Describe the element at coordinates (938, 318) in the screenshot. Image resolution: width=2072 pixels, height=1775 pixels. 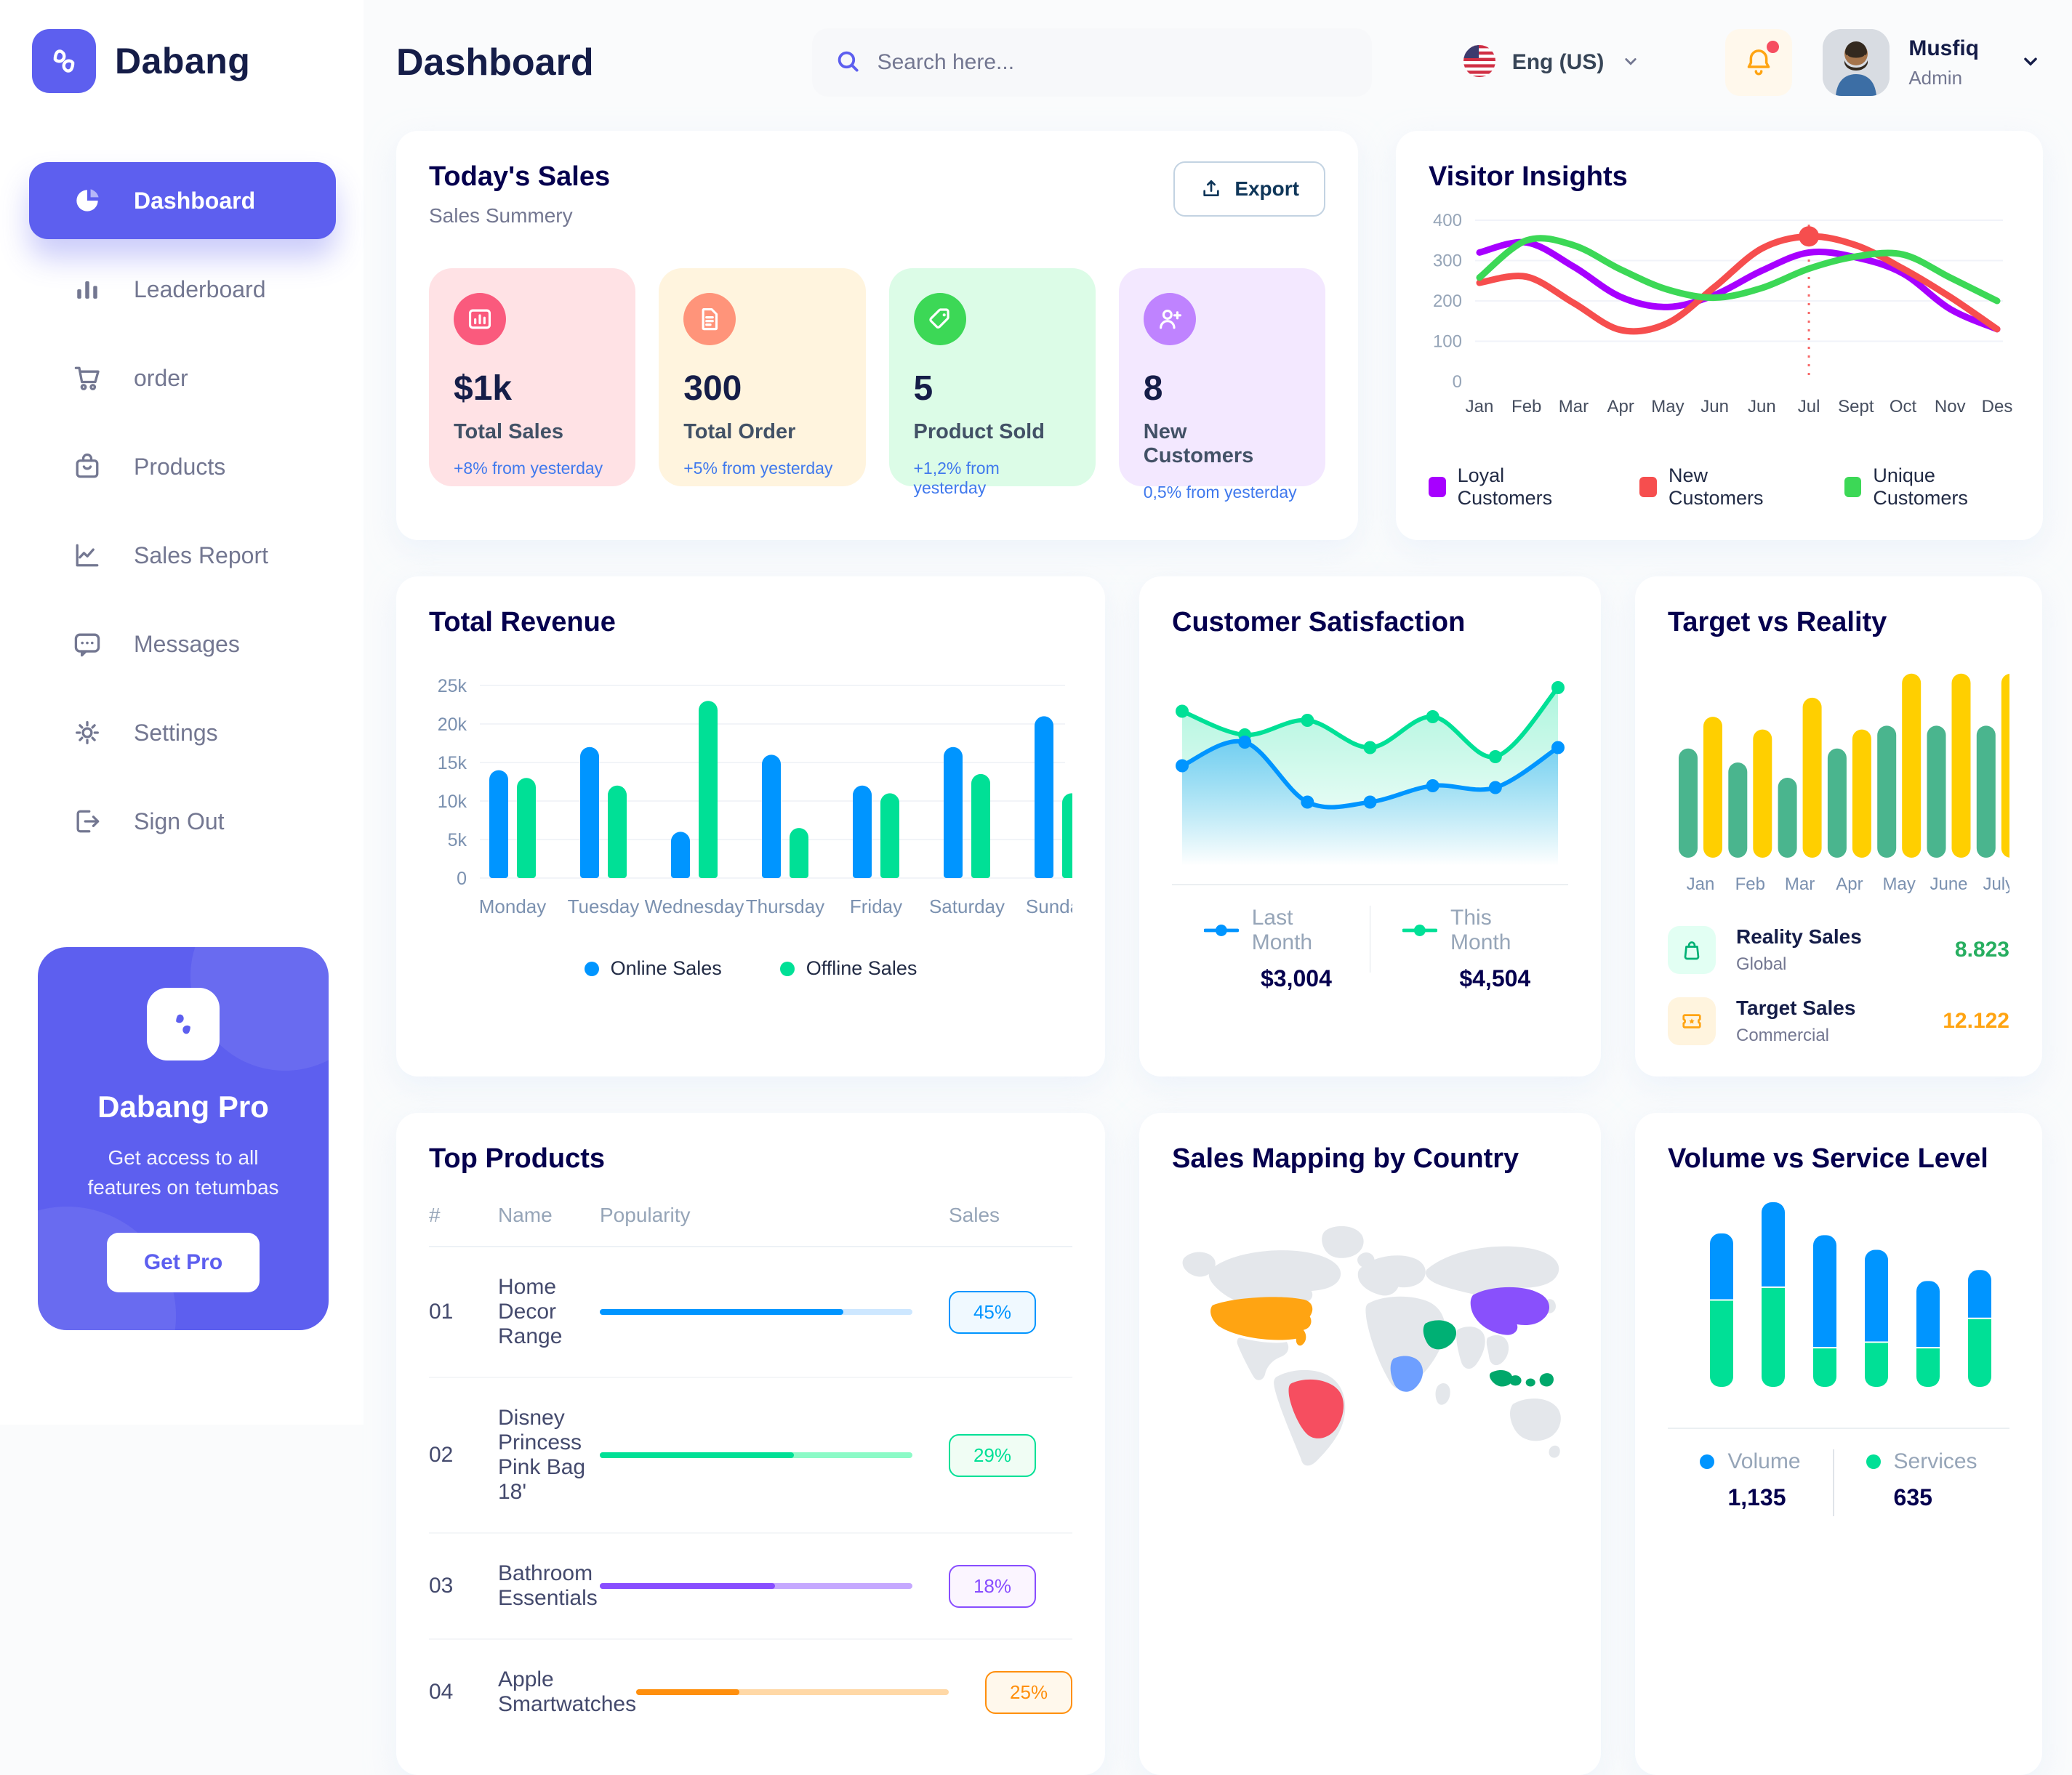
I see `tag-icon` at that location.